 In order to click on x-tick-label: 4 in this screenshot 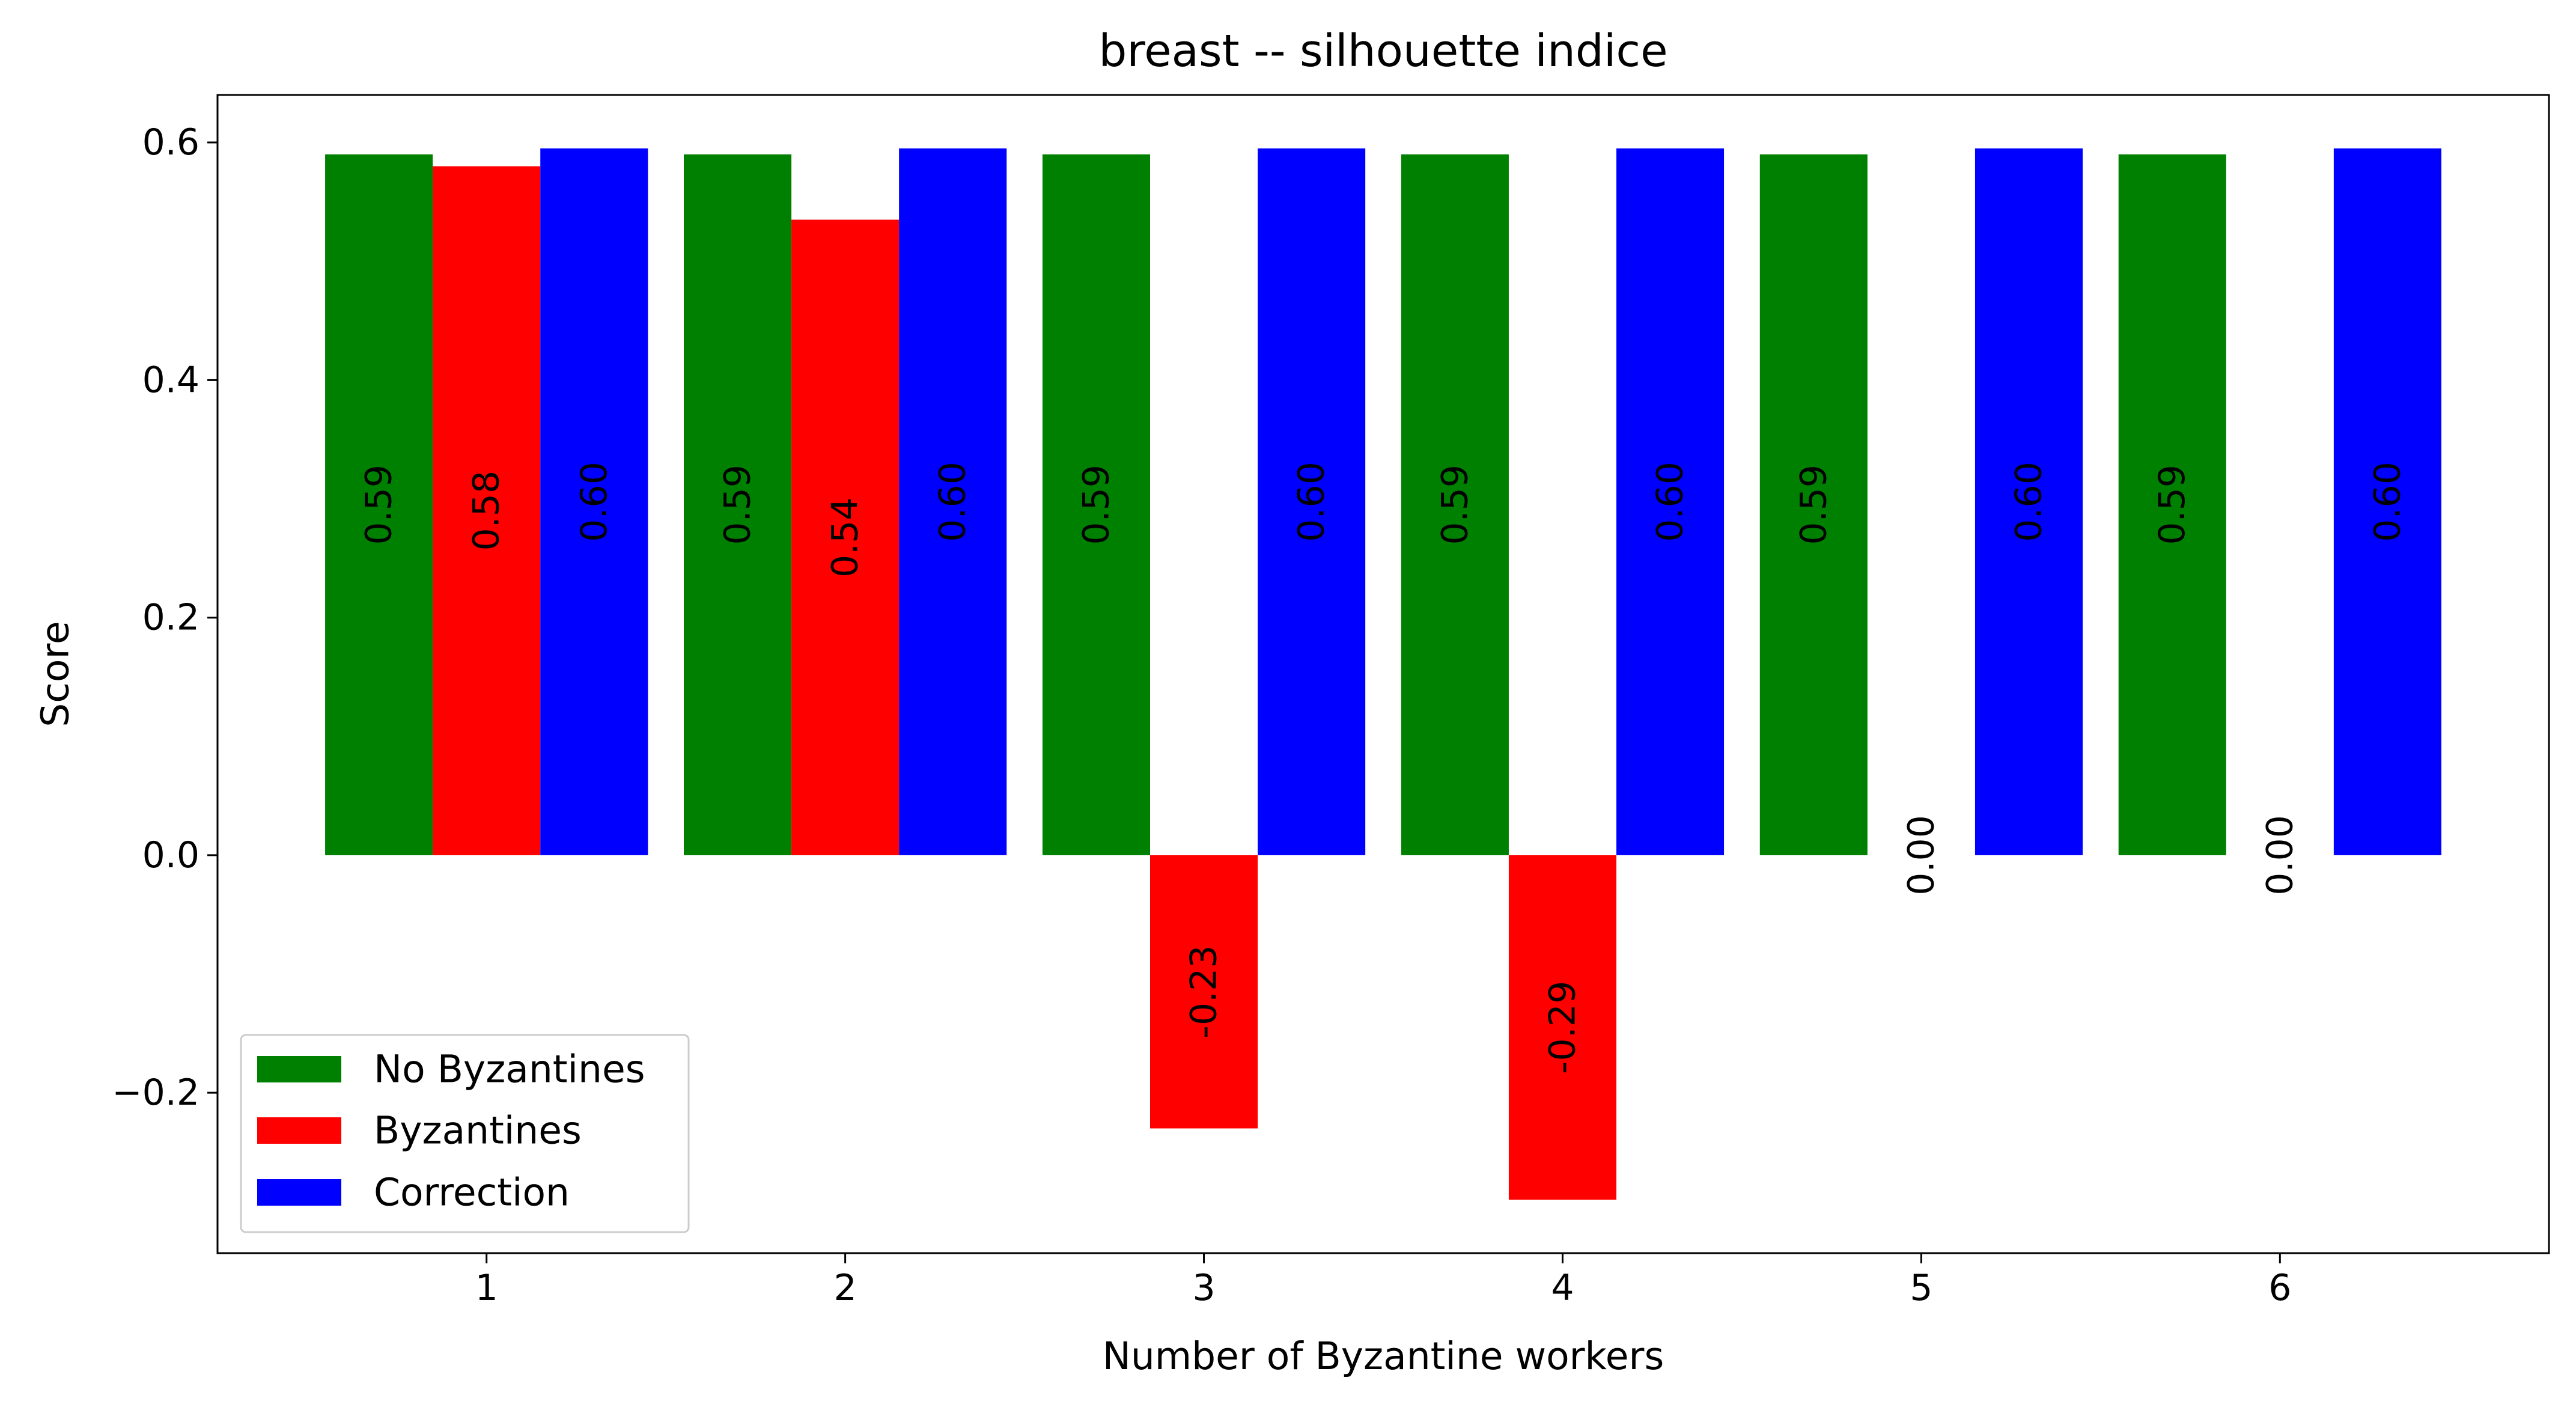, I will do `click(1562, 1288)`.